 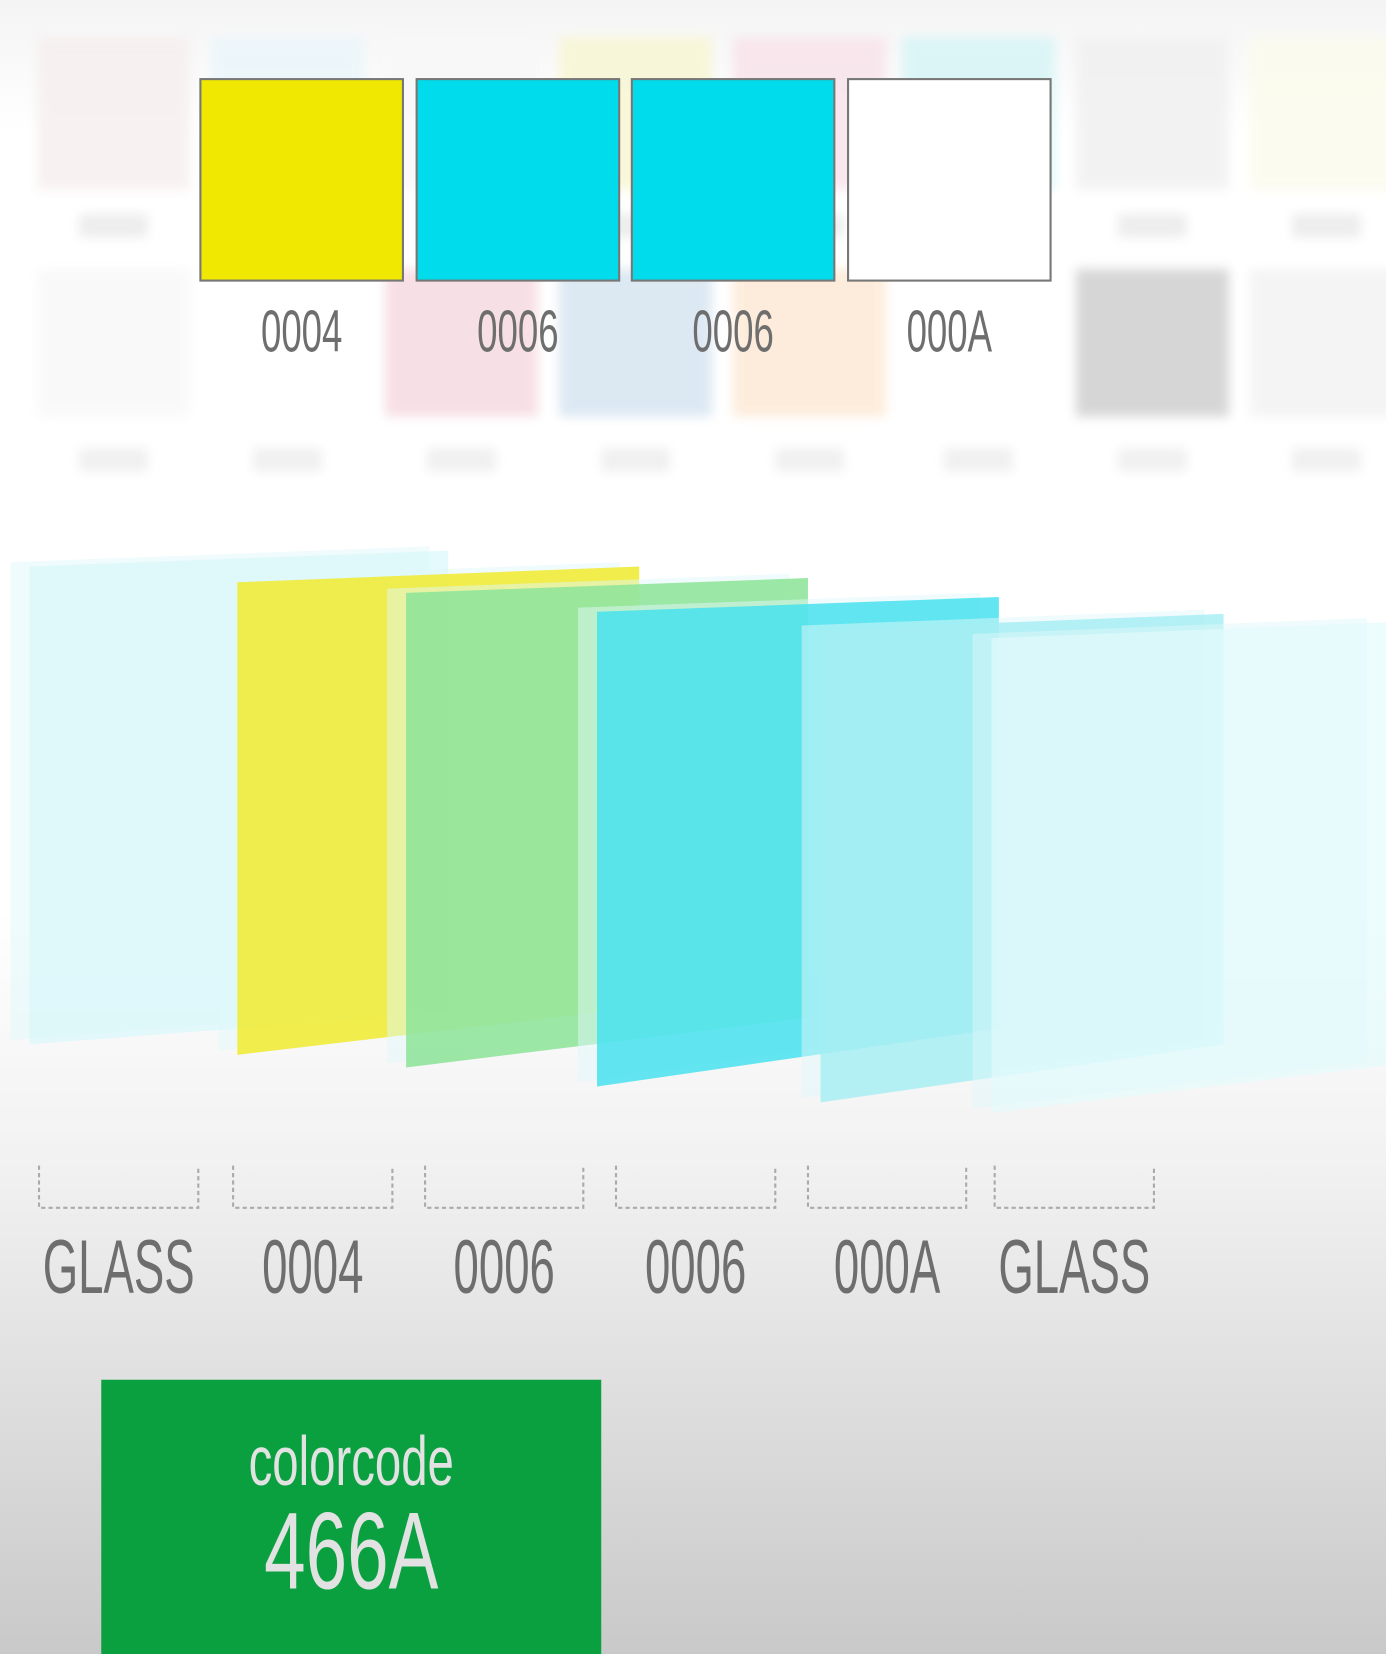 I want to click on layer-label: 0004, so click(x=312, y=1267).